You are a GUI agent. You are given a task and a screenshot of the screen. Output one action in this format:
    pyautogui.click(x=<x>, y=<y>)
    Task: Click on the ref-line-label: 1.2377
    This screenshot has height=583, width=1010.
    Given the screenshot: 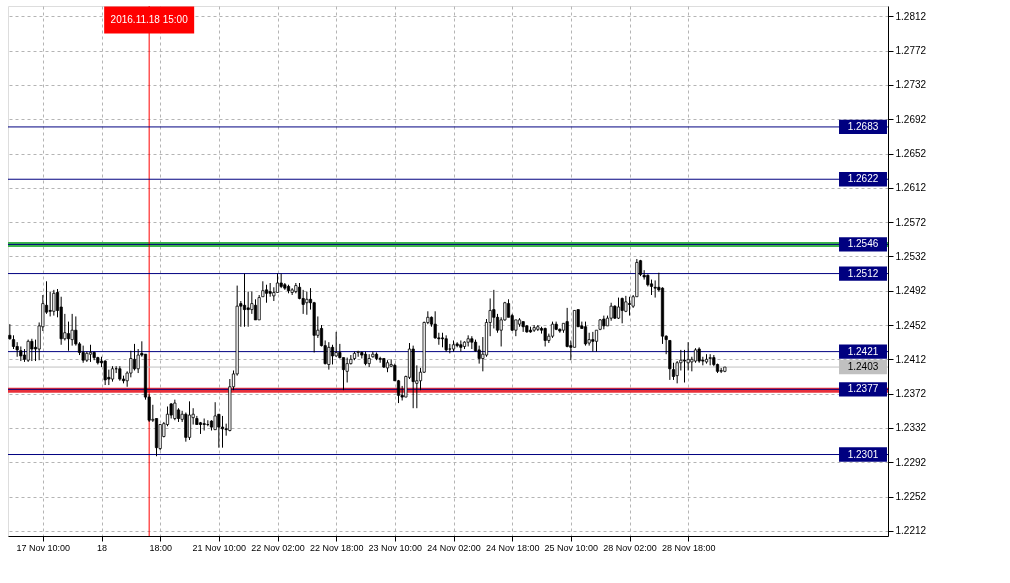 What is the action you would take?
    pyautogui.click(x=863, y=389)
    